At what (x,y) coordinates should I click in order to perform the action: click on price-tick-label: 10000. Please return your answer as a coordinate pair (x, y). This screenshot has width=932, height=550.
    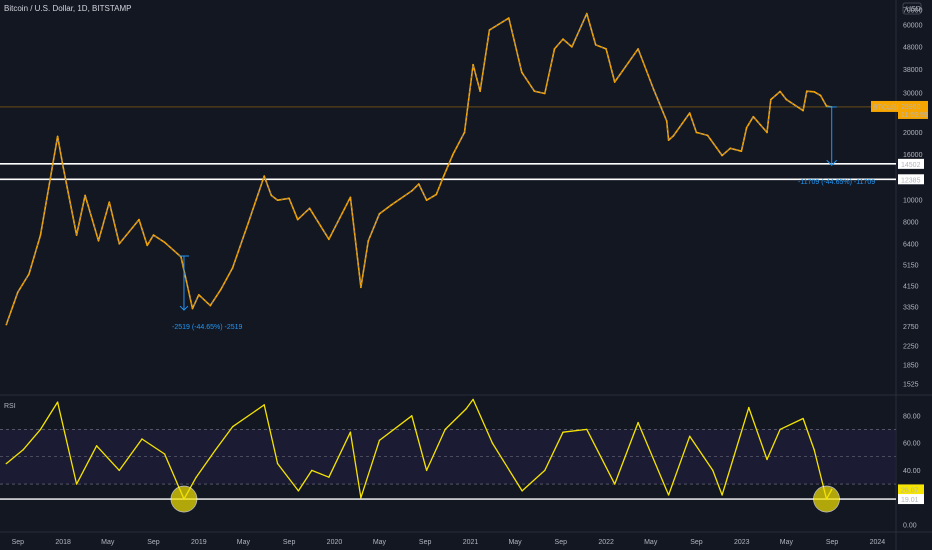
    Looking at the image, I should click on (913, 201).